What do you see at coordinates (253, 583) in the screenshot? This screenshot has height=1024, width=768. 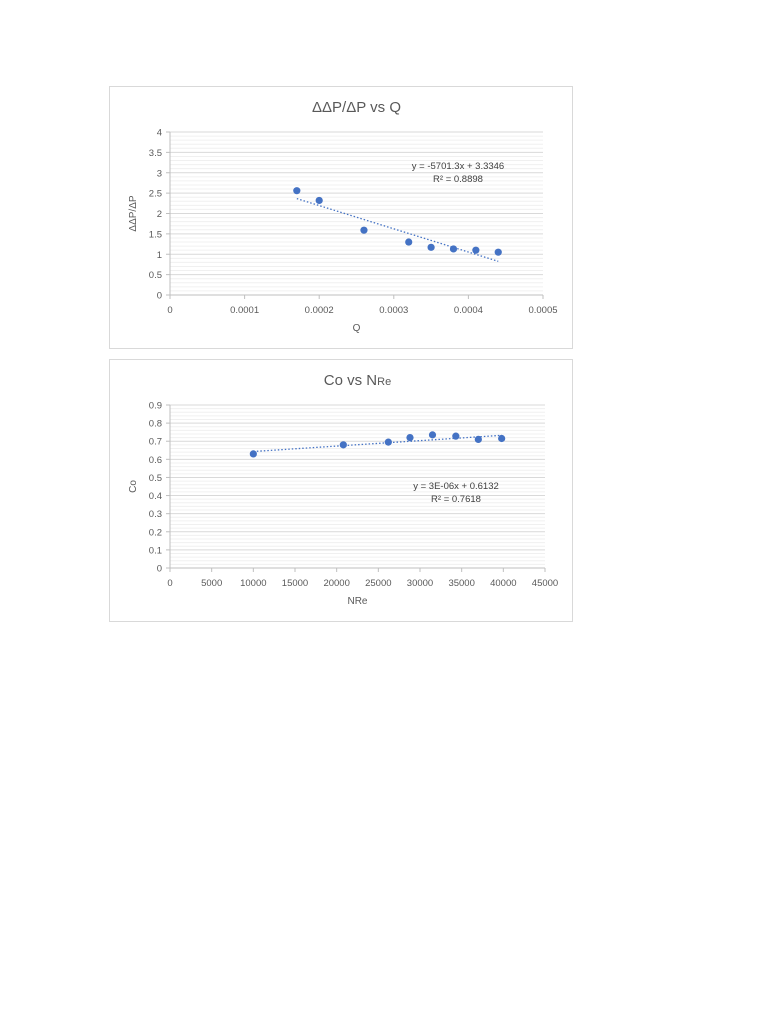 I see `x-tick-label: 10000` at bounding box center [253, 583].